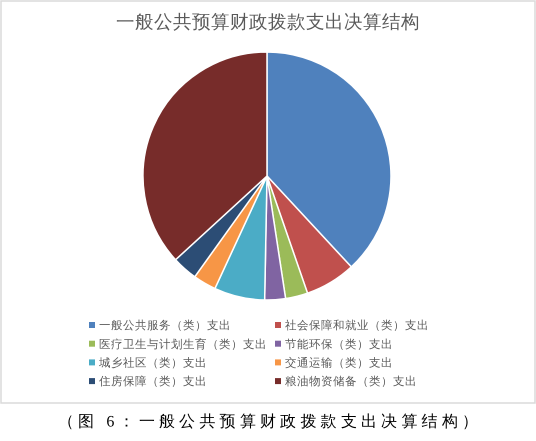  What do you see at coordinates (270, 421) in the screenshot?
I see `text: （图 6：一般公共预算财政拨款支出决算结构）` at bounding box center [270, 421].